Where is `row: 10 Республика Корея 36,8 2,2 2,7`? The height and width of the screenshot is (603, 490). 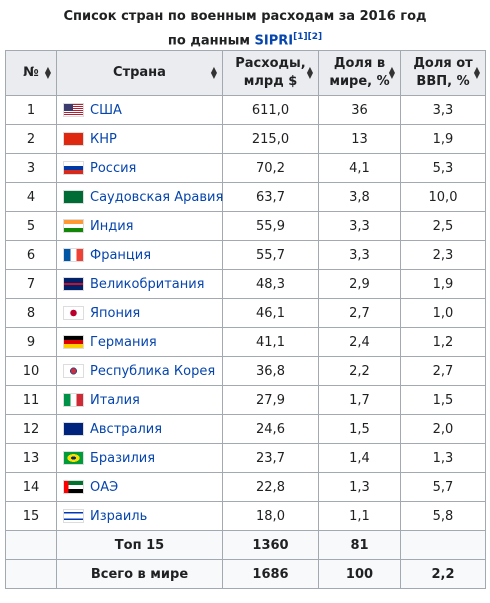 row: 10 Республика Корея 36,8 2,2 2,7 is located at coordinates (245, 371).